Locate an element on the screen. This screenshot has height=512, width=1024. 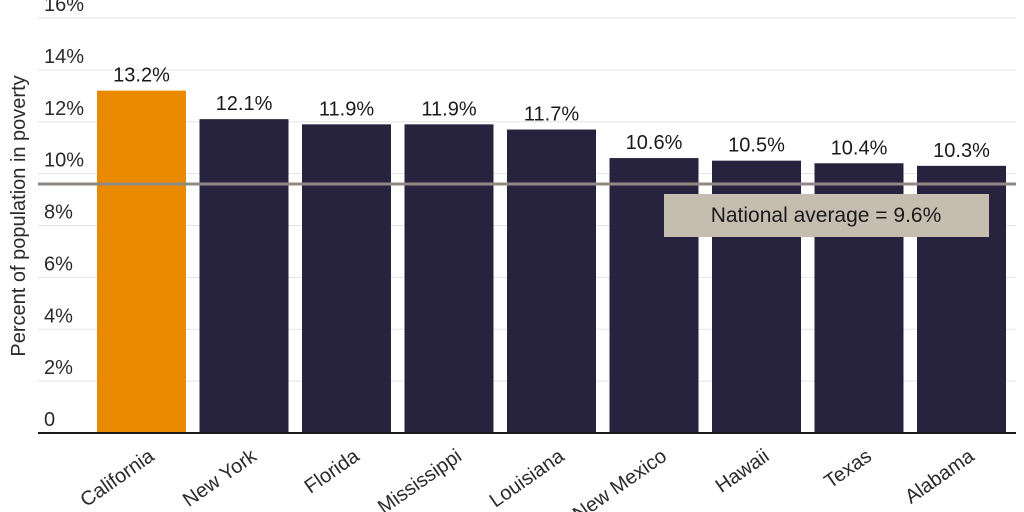
y-tick-label: 2% is located at coordinates (58, 368).